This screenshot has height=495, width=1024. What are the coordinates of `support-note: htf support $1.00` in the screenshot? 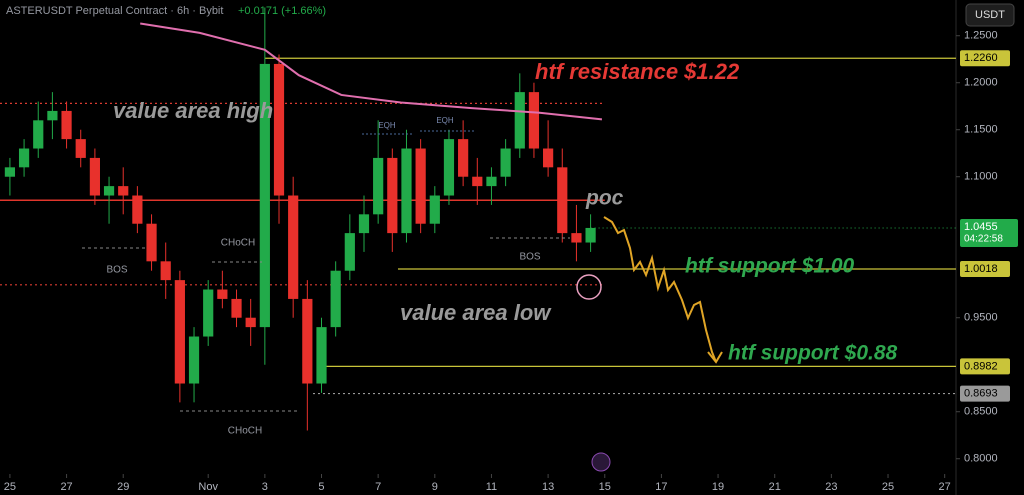 It's located at (770, 266).